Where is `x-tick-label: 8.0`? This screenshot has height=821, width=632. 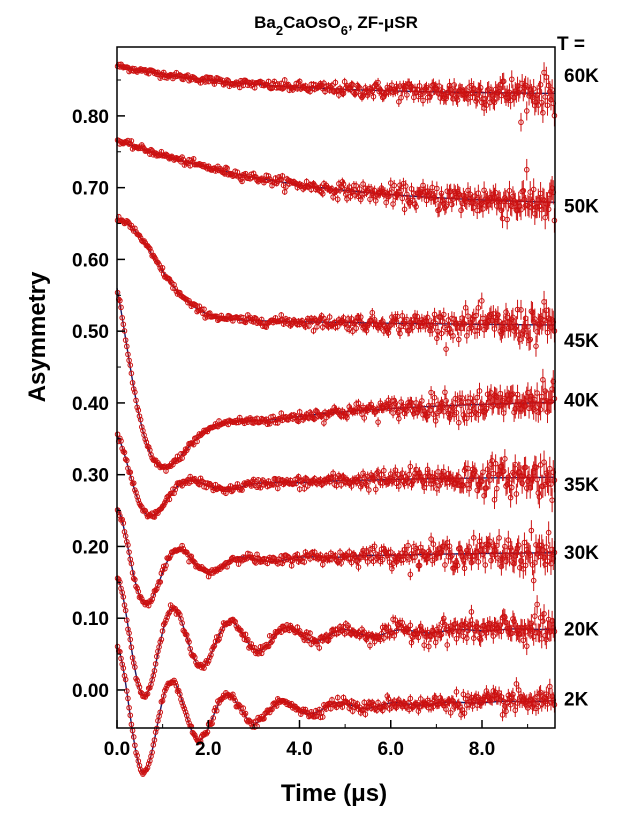 x-tick-label: 8.0 is located at coordinates (482, 749).